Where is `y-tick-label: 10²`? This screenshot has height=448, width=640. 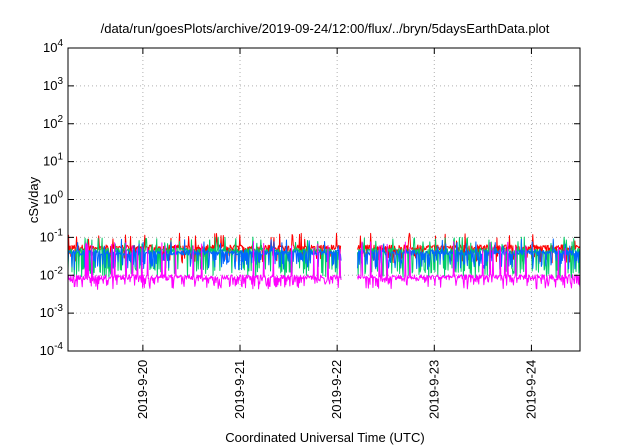 y-tick-label: 10² is located at coordinates (53, 122).